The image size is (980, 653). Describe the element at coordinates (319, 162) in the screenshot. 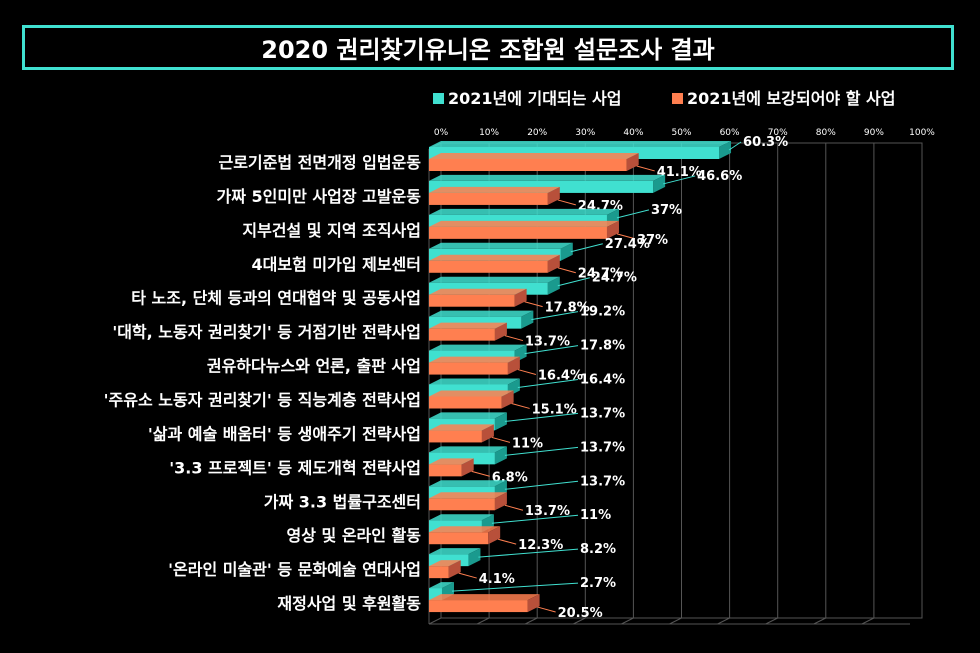

I see `category-label: 근로기준법 전면개정 입법운동` at that location.